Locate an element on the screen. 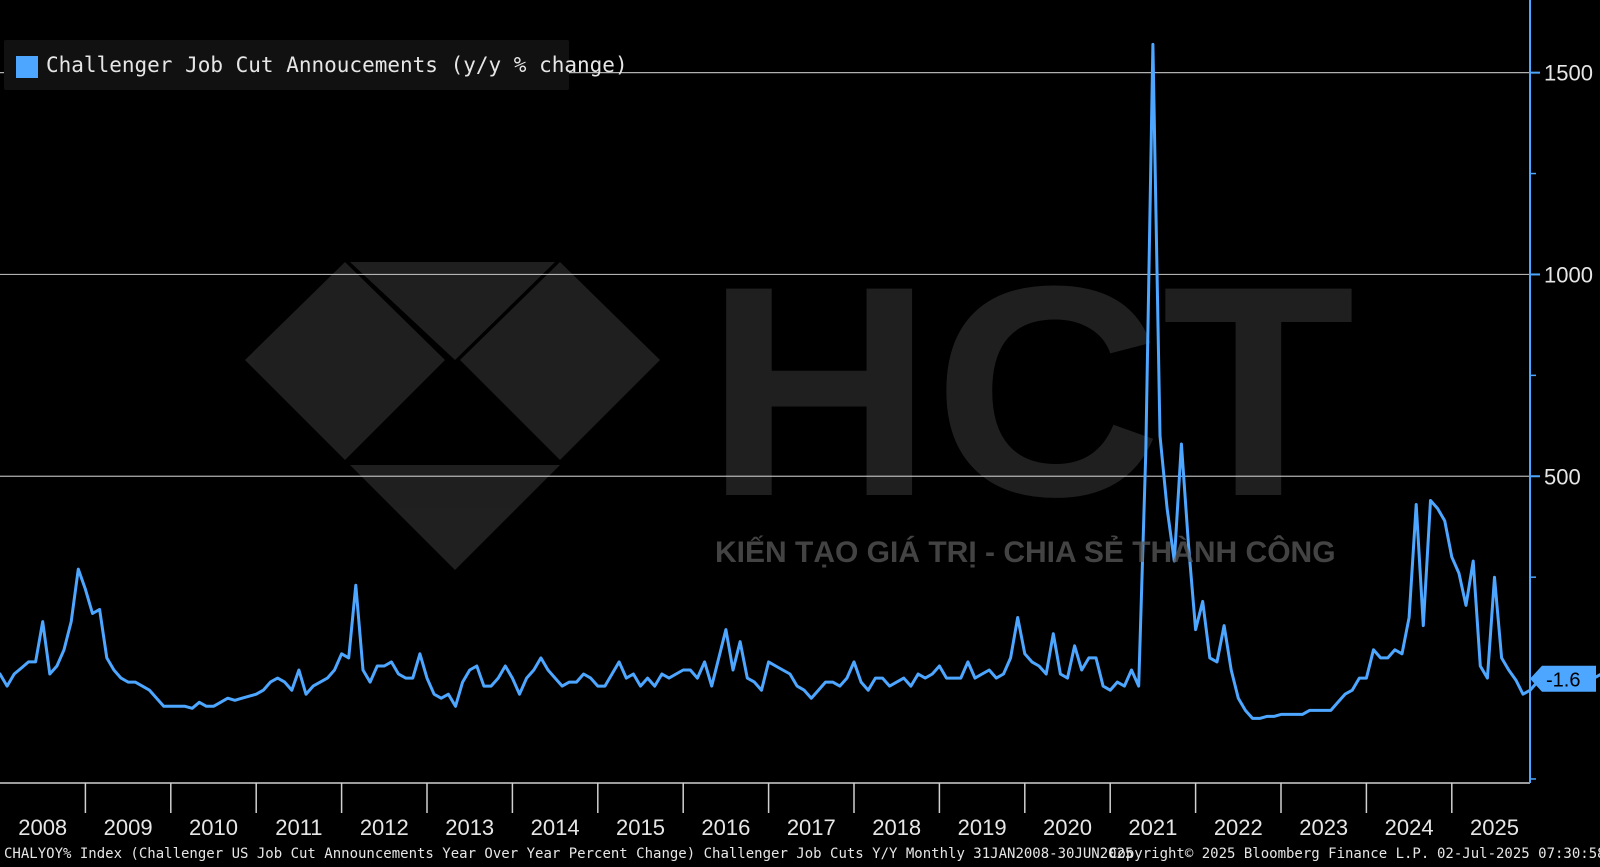  xtick-label-2013: 2013 is located at coordinates (469, 827).